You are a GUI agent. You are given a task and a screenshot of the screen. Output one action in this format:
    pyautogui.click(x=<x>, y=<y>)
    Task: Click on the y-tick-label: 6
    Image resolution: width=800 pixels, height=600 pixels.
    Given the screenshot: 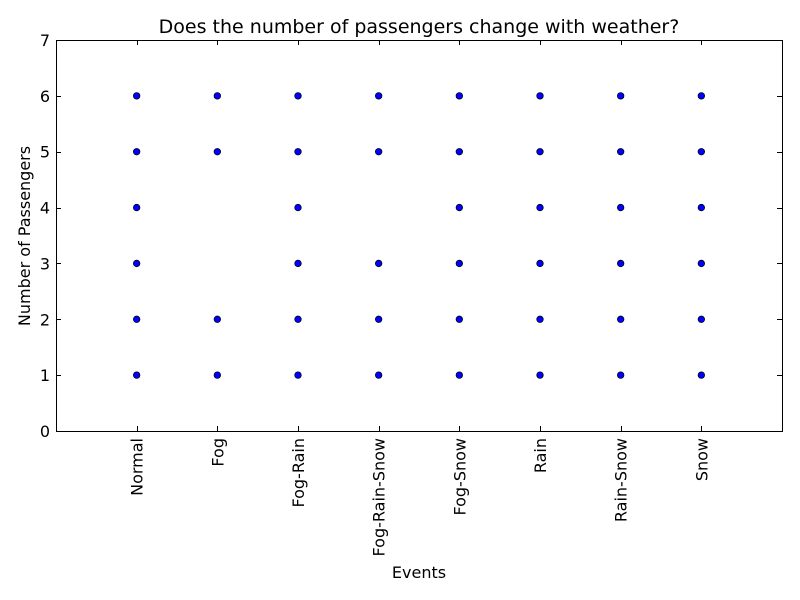 What is the action you would take?
    pyautogui.click(x=45, y=96)
    